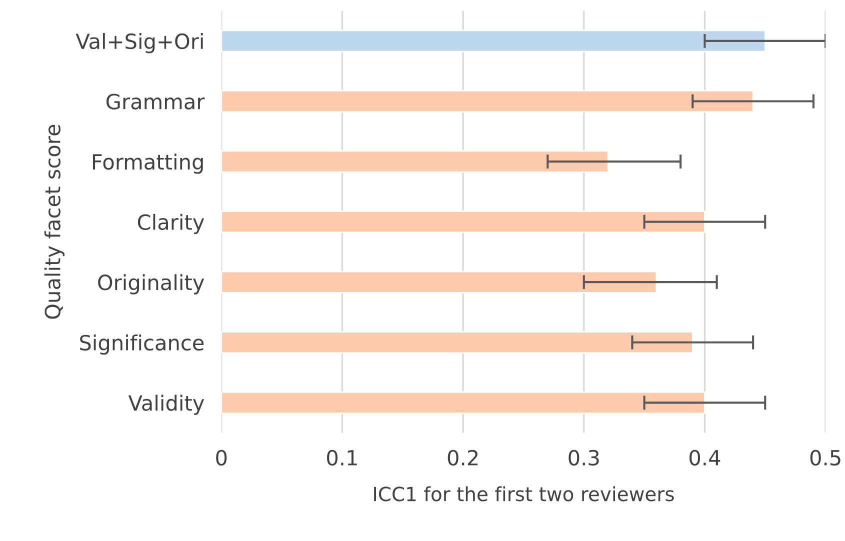 The width and height of the screenshot is (845, 541). What do you see at coordinates (705, 458) in the screenshot?
I see `x-tick-label: 0.4` at bounding box center [705, 458].